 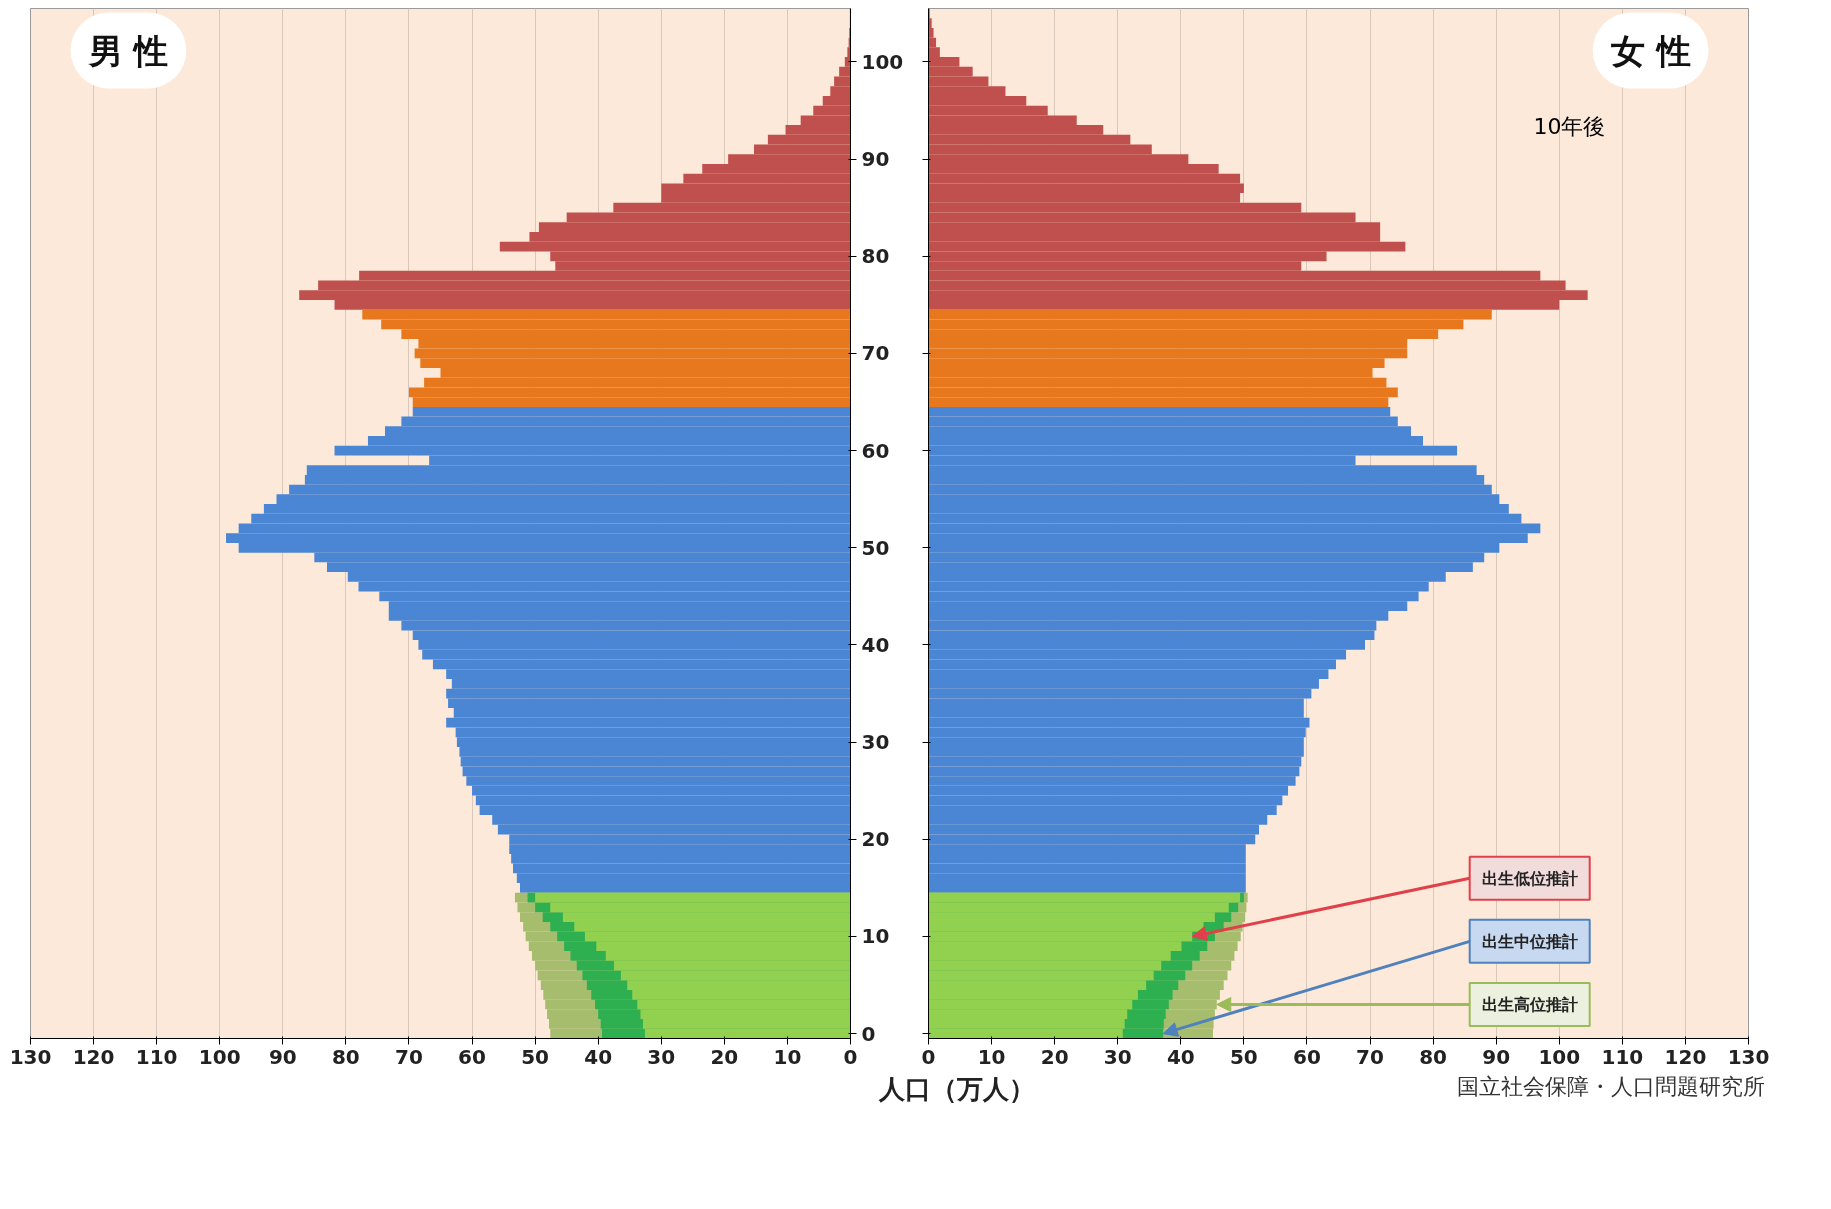 I want to click on y-tick-label: 50, so click(x=875, y=547).